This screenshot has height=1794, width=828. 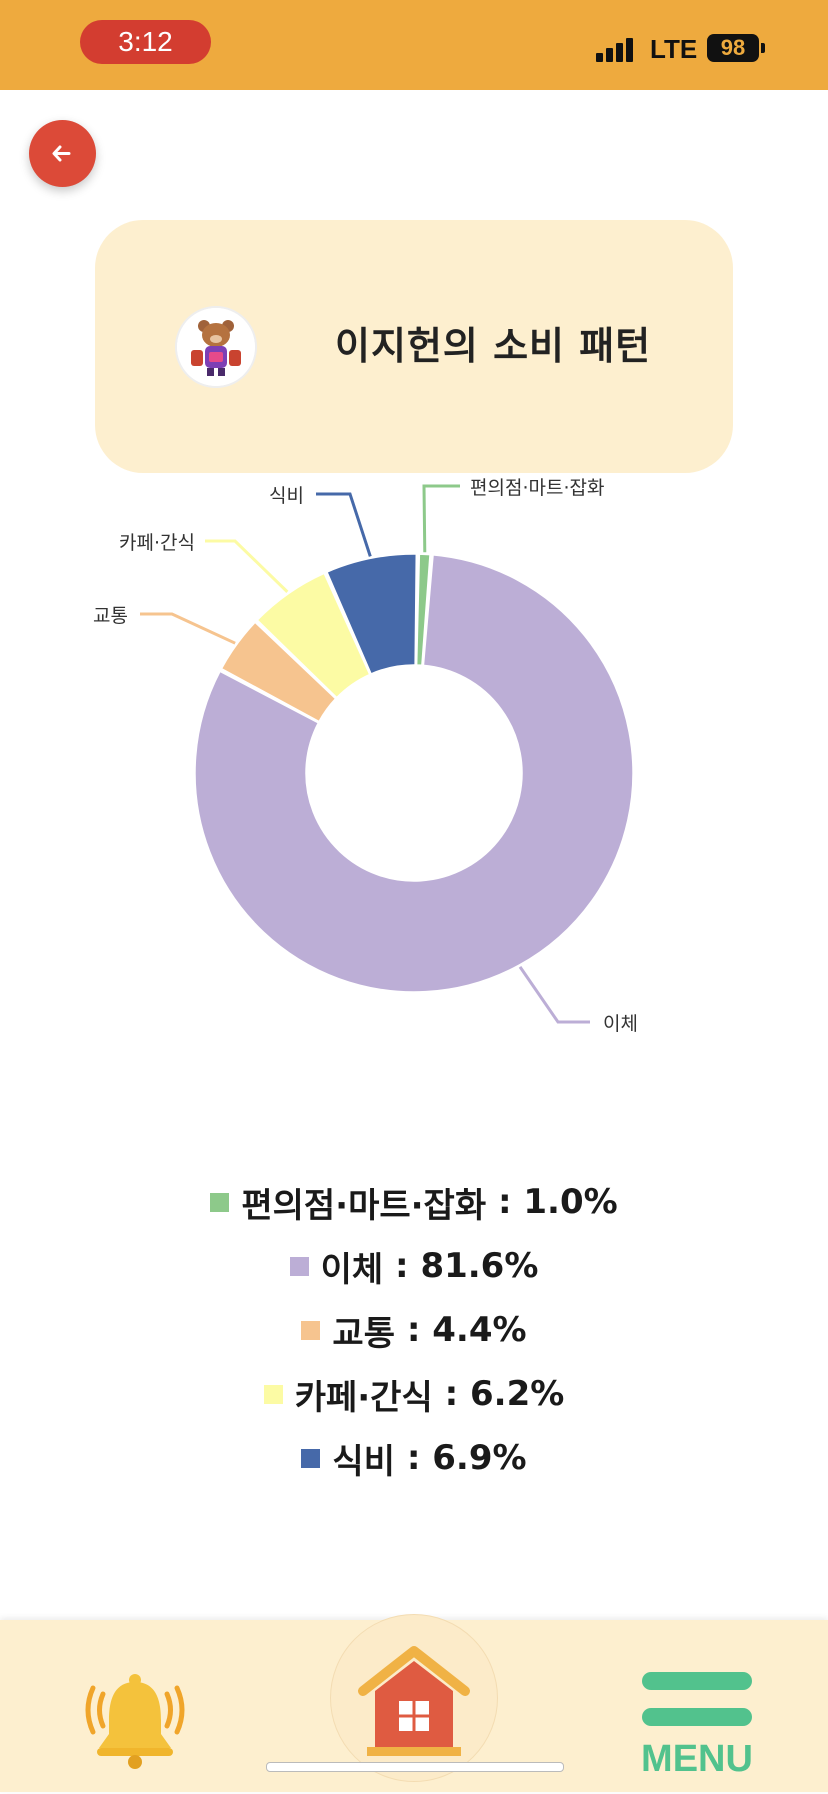 I want to click on legend-item: 식비 : 6.9%, so click(x=414, y=1458).